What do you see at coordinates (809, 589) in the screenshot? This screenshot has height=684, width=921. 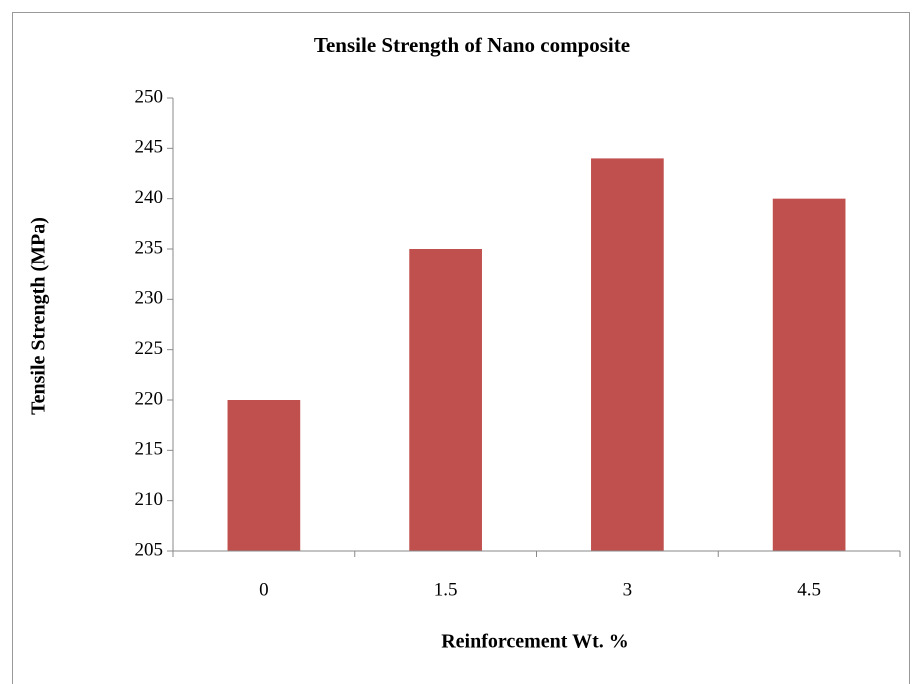 I see `x-tick-label: 4.5` at bounding box center [809, 589].